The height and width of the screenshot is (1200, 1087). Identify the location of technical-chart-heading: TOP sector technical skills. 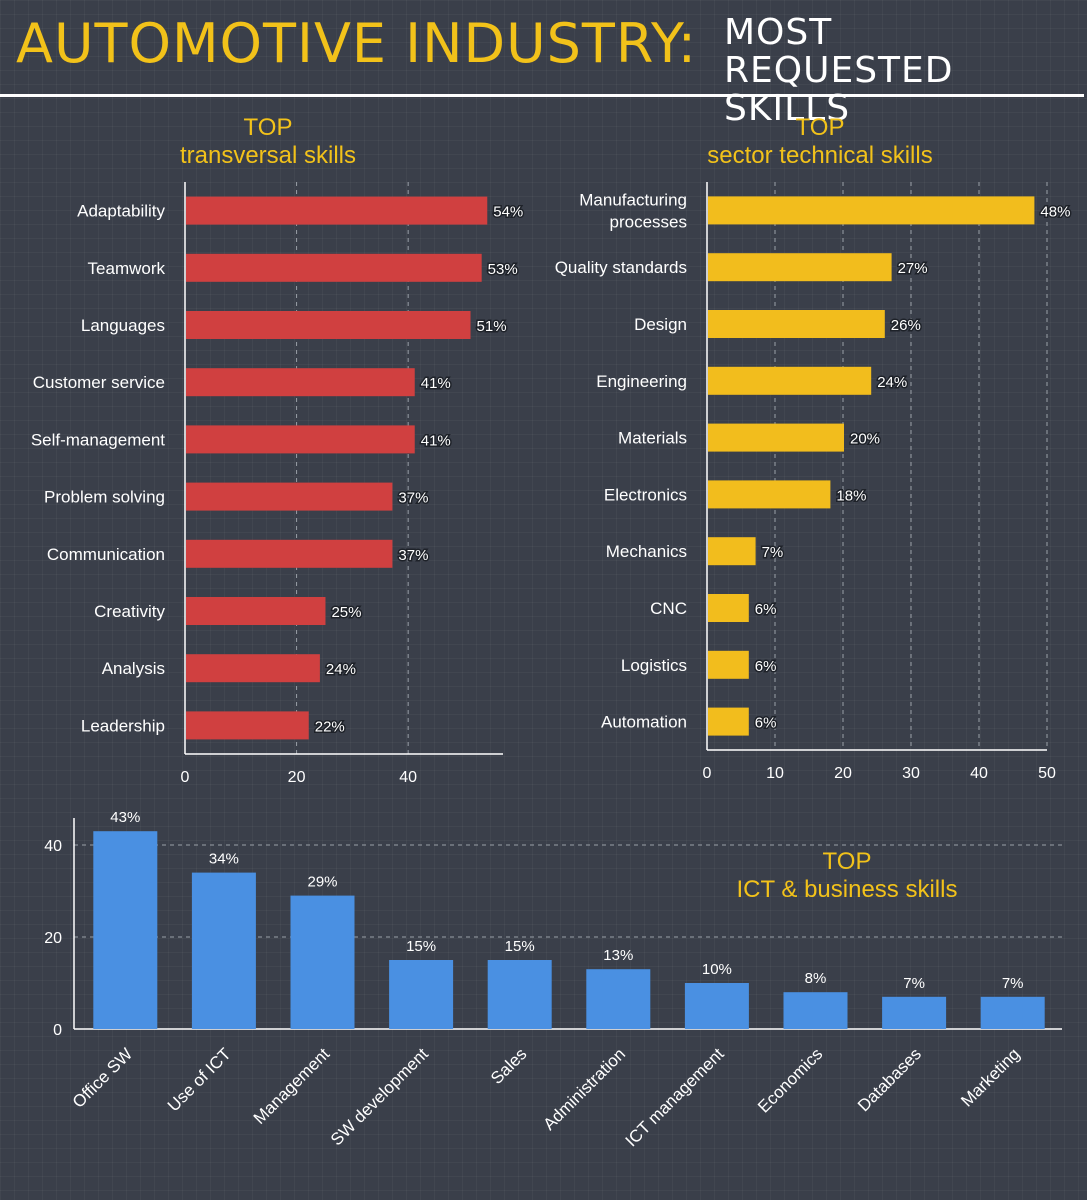
(820, 142).